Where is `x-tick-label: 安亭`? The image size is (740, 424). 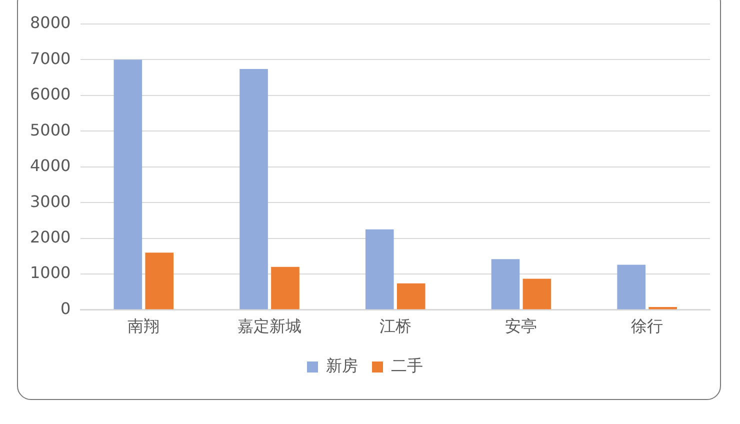 x-tick-label: 安亭 is located at coordinates (521, 326).